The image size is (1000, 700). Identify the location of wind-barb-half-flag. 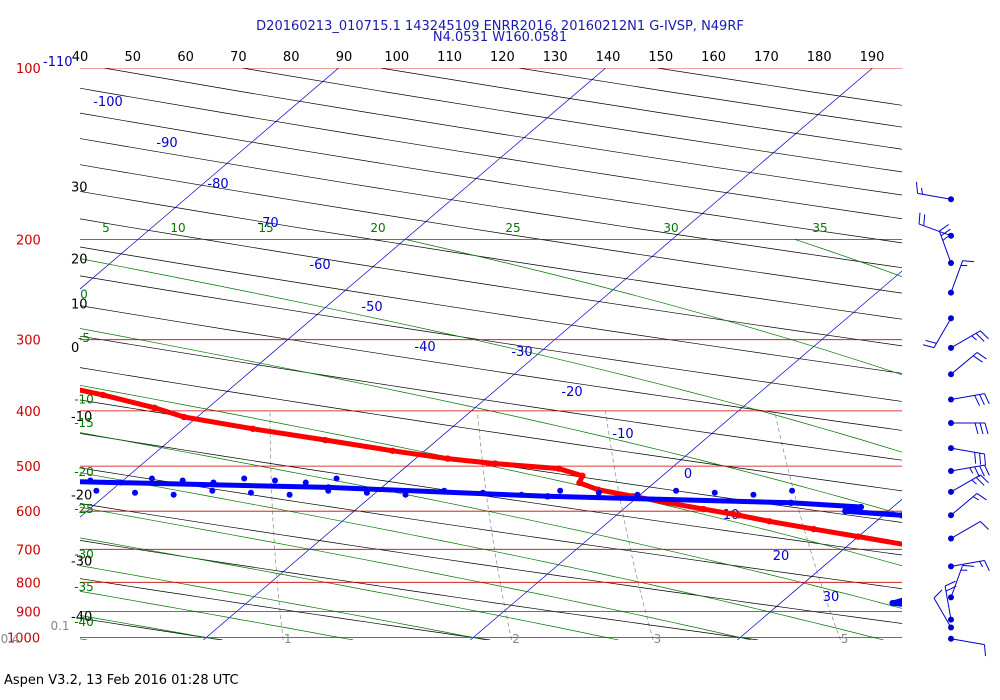
(945, 238).